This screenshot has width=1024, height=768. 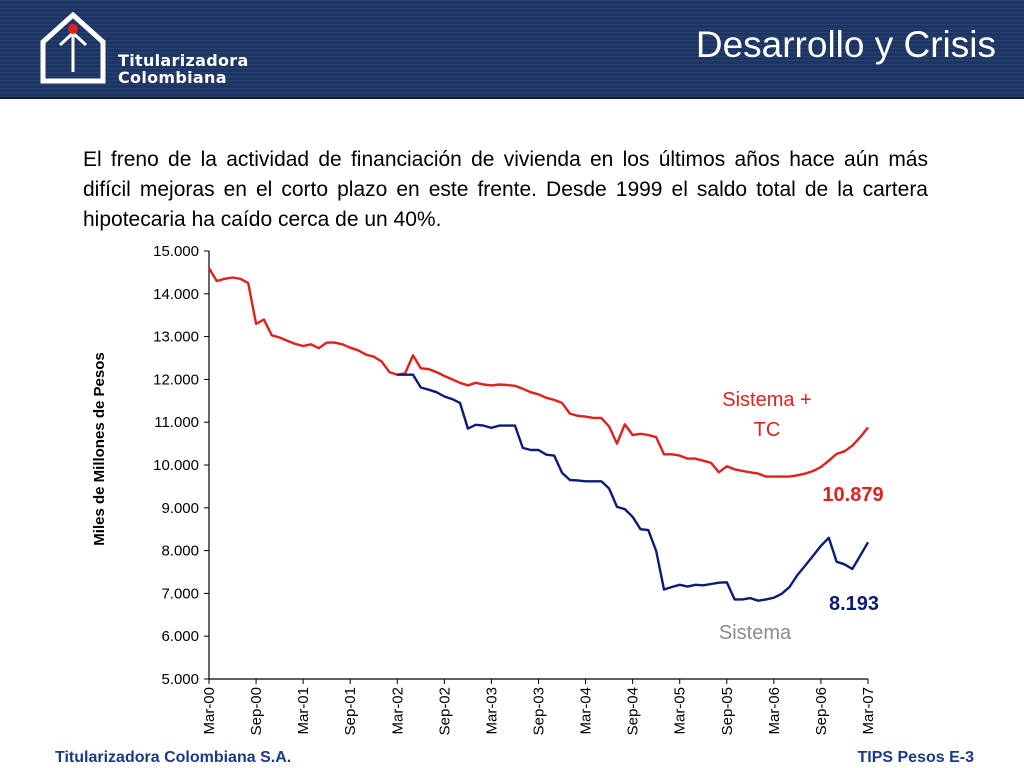 I want to click on end-value-sistema-tc: 10.879, so click(x=852, y=495).